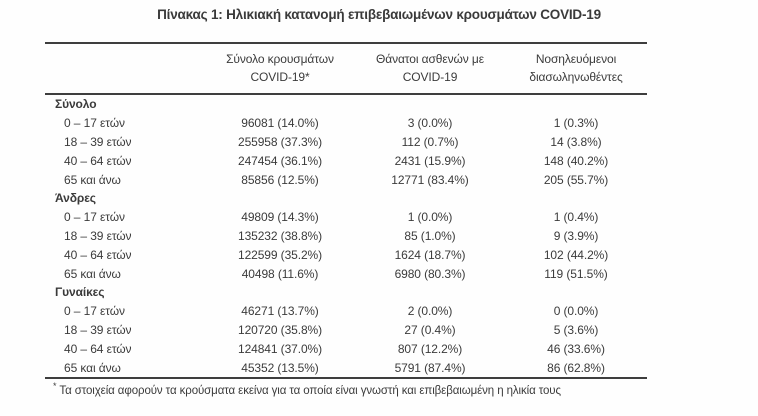 The image size is (758, 416). What do you see at coordinates (280, 160) in the screenshot?
I see `cases-value: 247454 (36.1%)` at bounding box center [280, 160].